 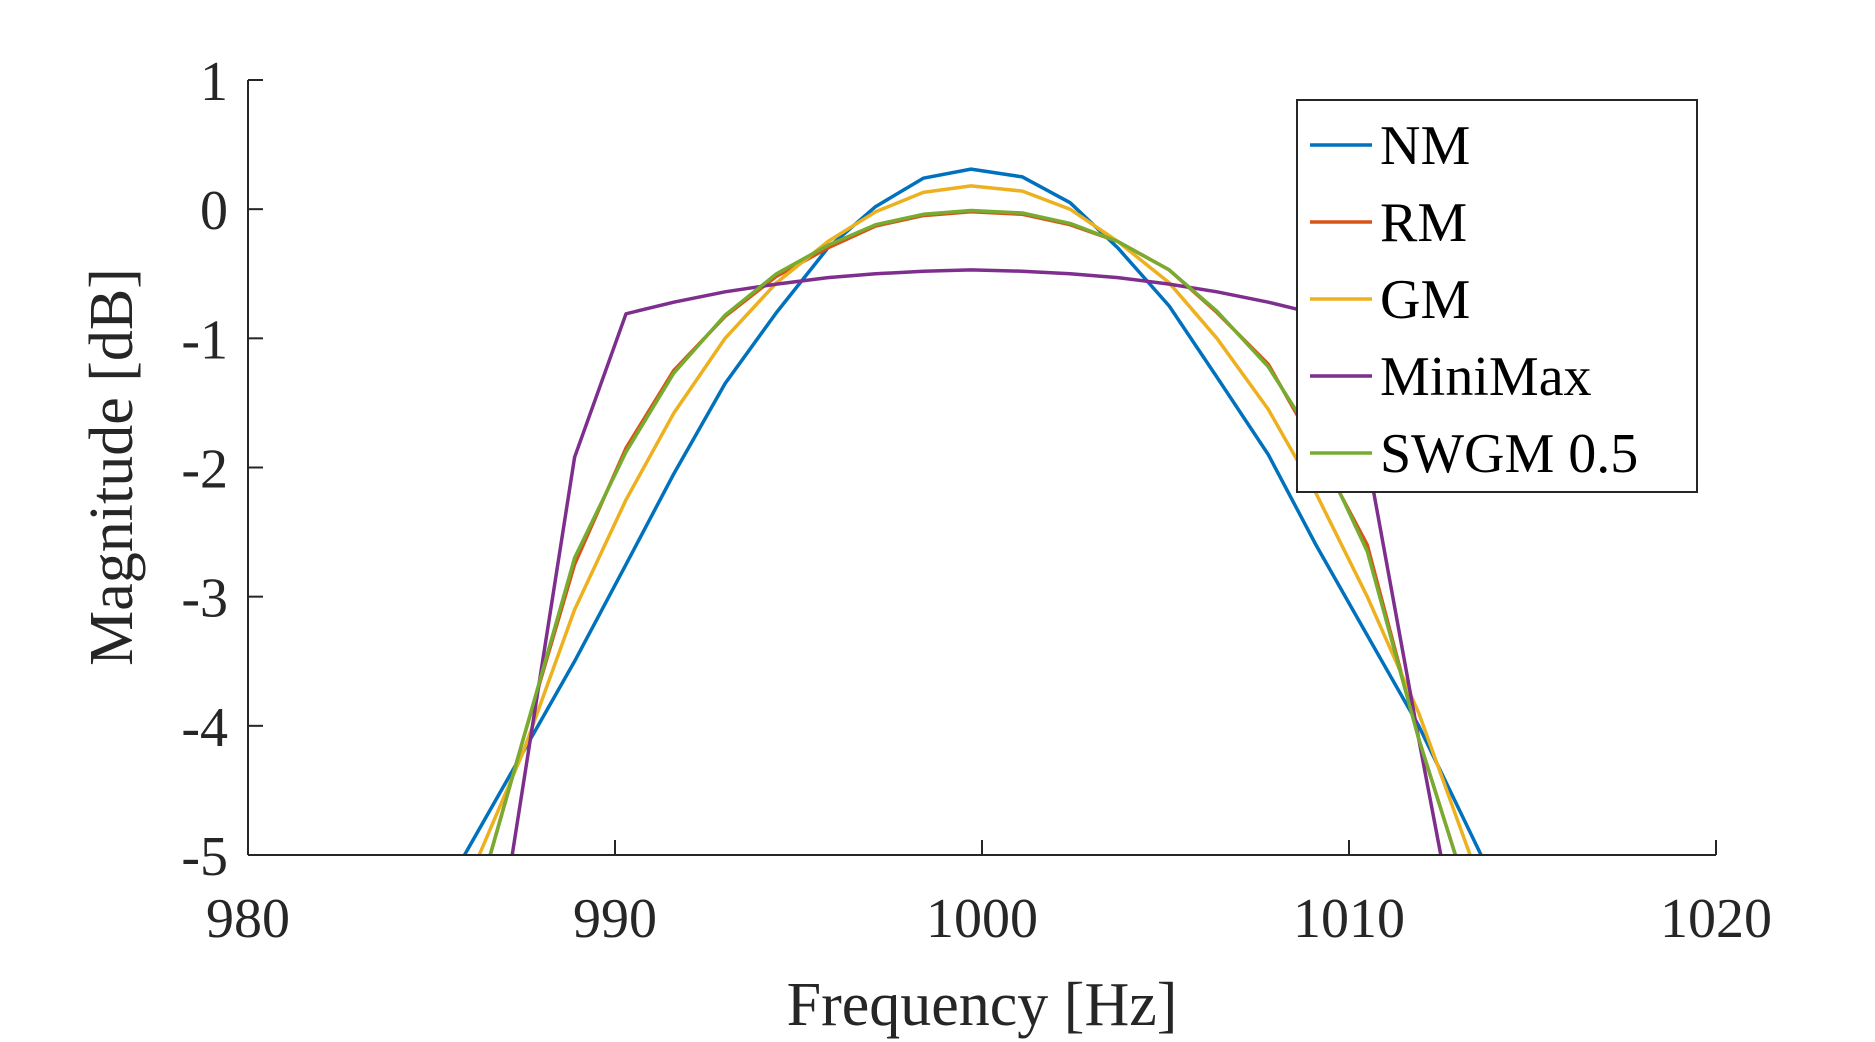 I want to click on y-tick-label: -5, so click(x=204, y=857).